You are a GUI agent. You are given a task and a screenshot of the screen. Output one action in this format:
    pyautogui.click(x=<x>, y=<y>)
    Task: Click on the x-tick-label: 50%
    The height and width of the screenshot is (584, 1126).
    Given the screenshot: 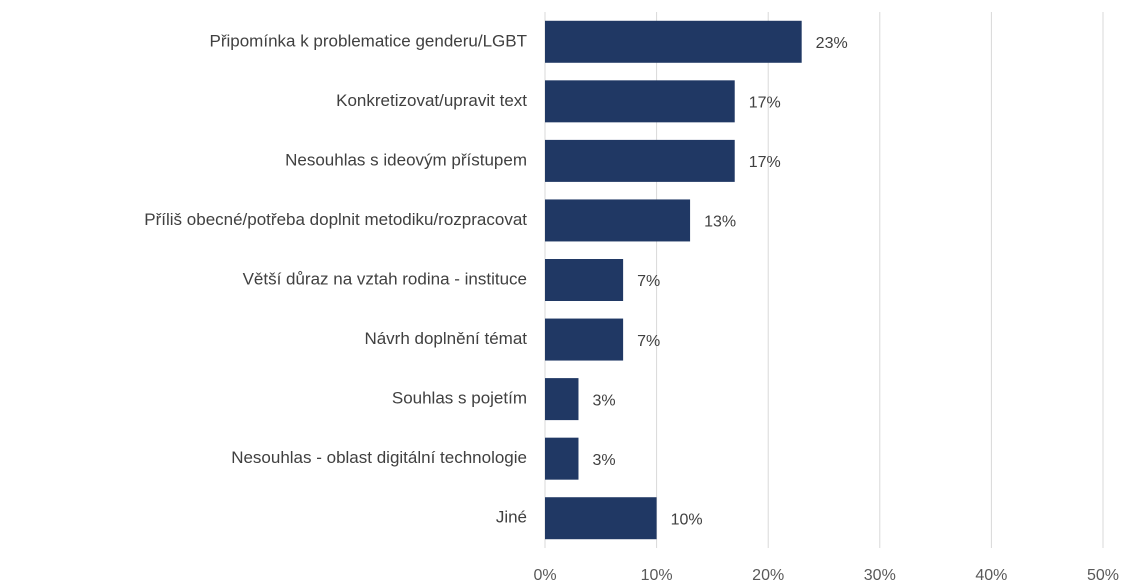 What is the action you would take?
    pyautogui.click(x=1103, y=575)
    